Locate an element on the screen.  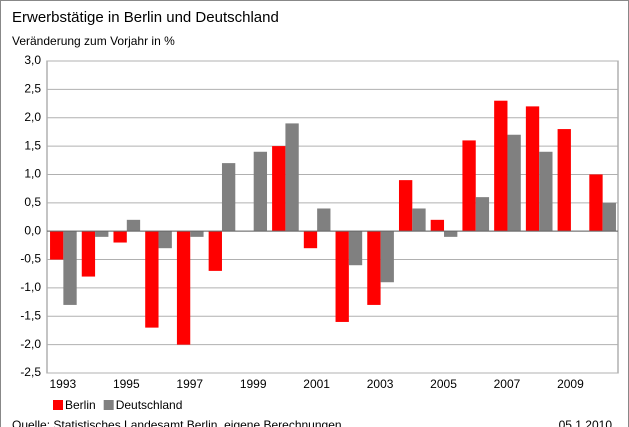
y-tick-label: 2,5 is located at coordinates (32, 89).